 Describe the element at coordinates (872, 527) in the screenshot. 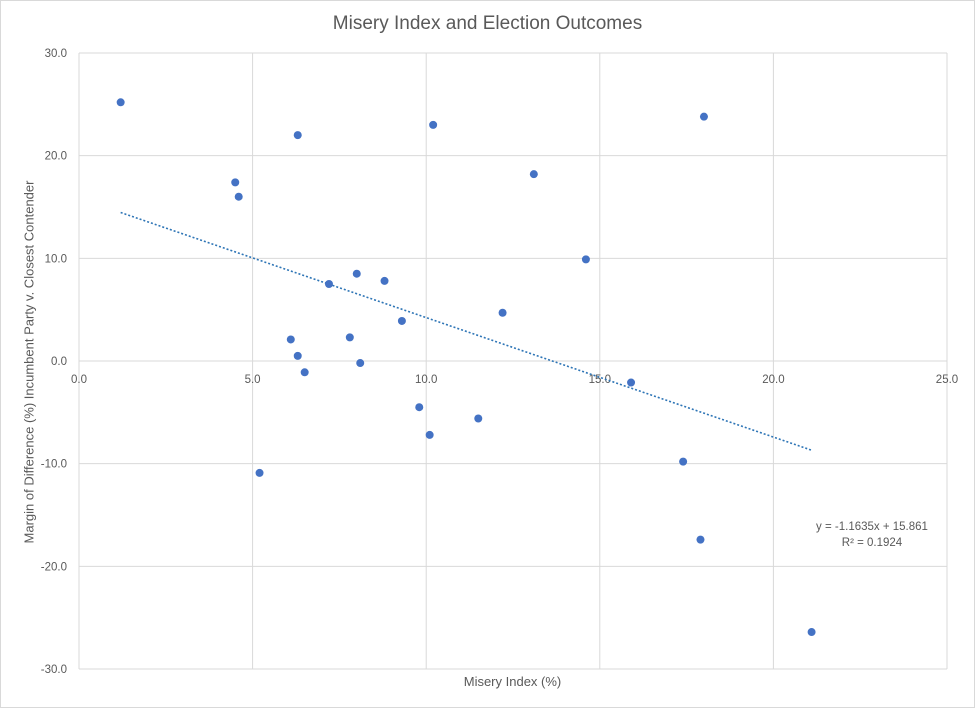

I see `trendline-equation: y = -1.1635x + 15.861` at that location.